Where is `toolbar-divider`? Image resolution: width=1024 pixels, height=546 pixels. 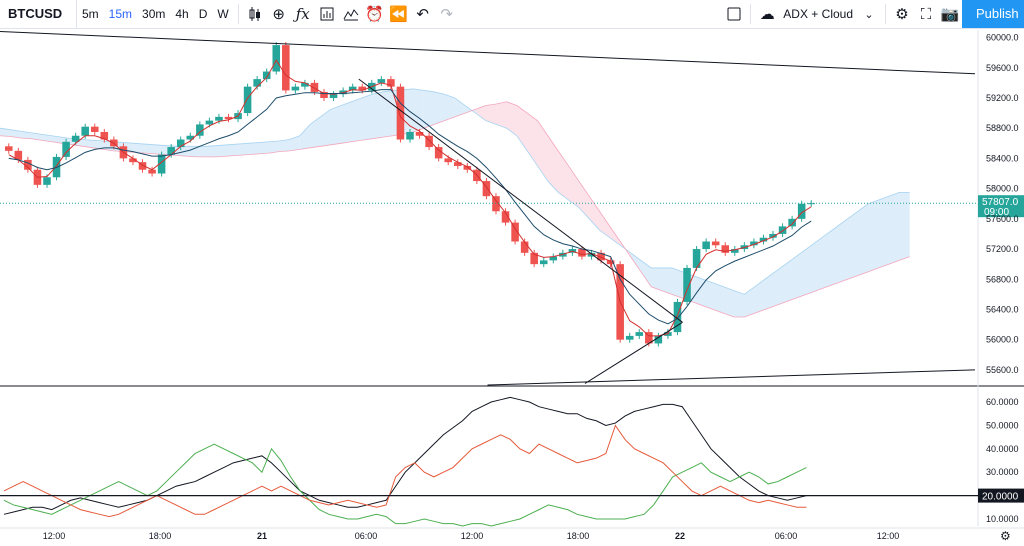 toolbar-divider is located at coordinates (751, 14).